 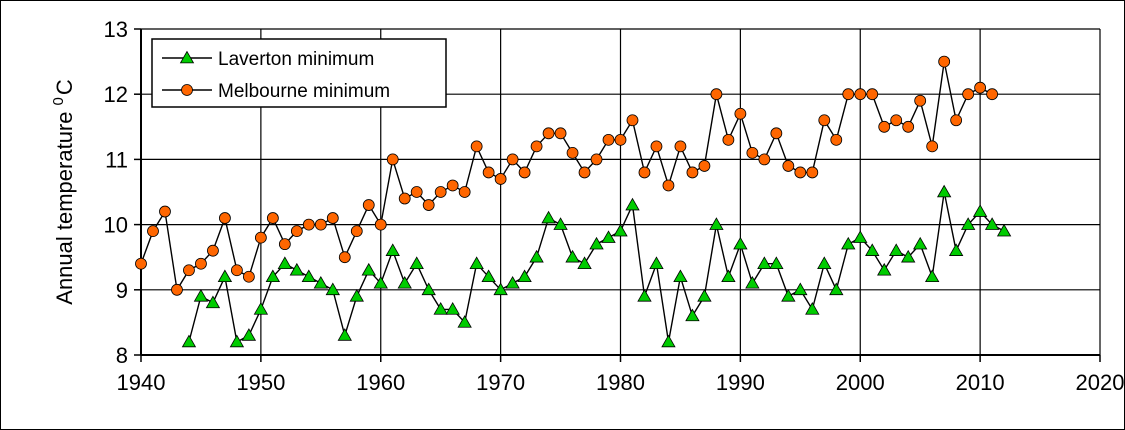 I want to click on x-tick-label: 2010, so click(x=980, y=382).